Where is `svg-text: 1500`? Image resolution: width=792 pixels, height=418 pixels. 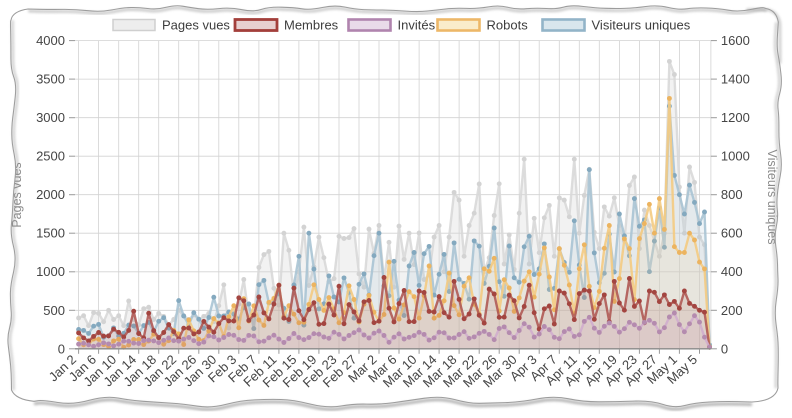 svg-text: 1500 is located at coordinates (50, 233).